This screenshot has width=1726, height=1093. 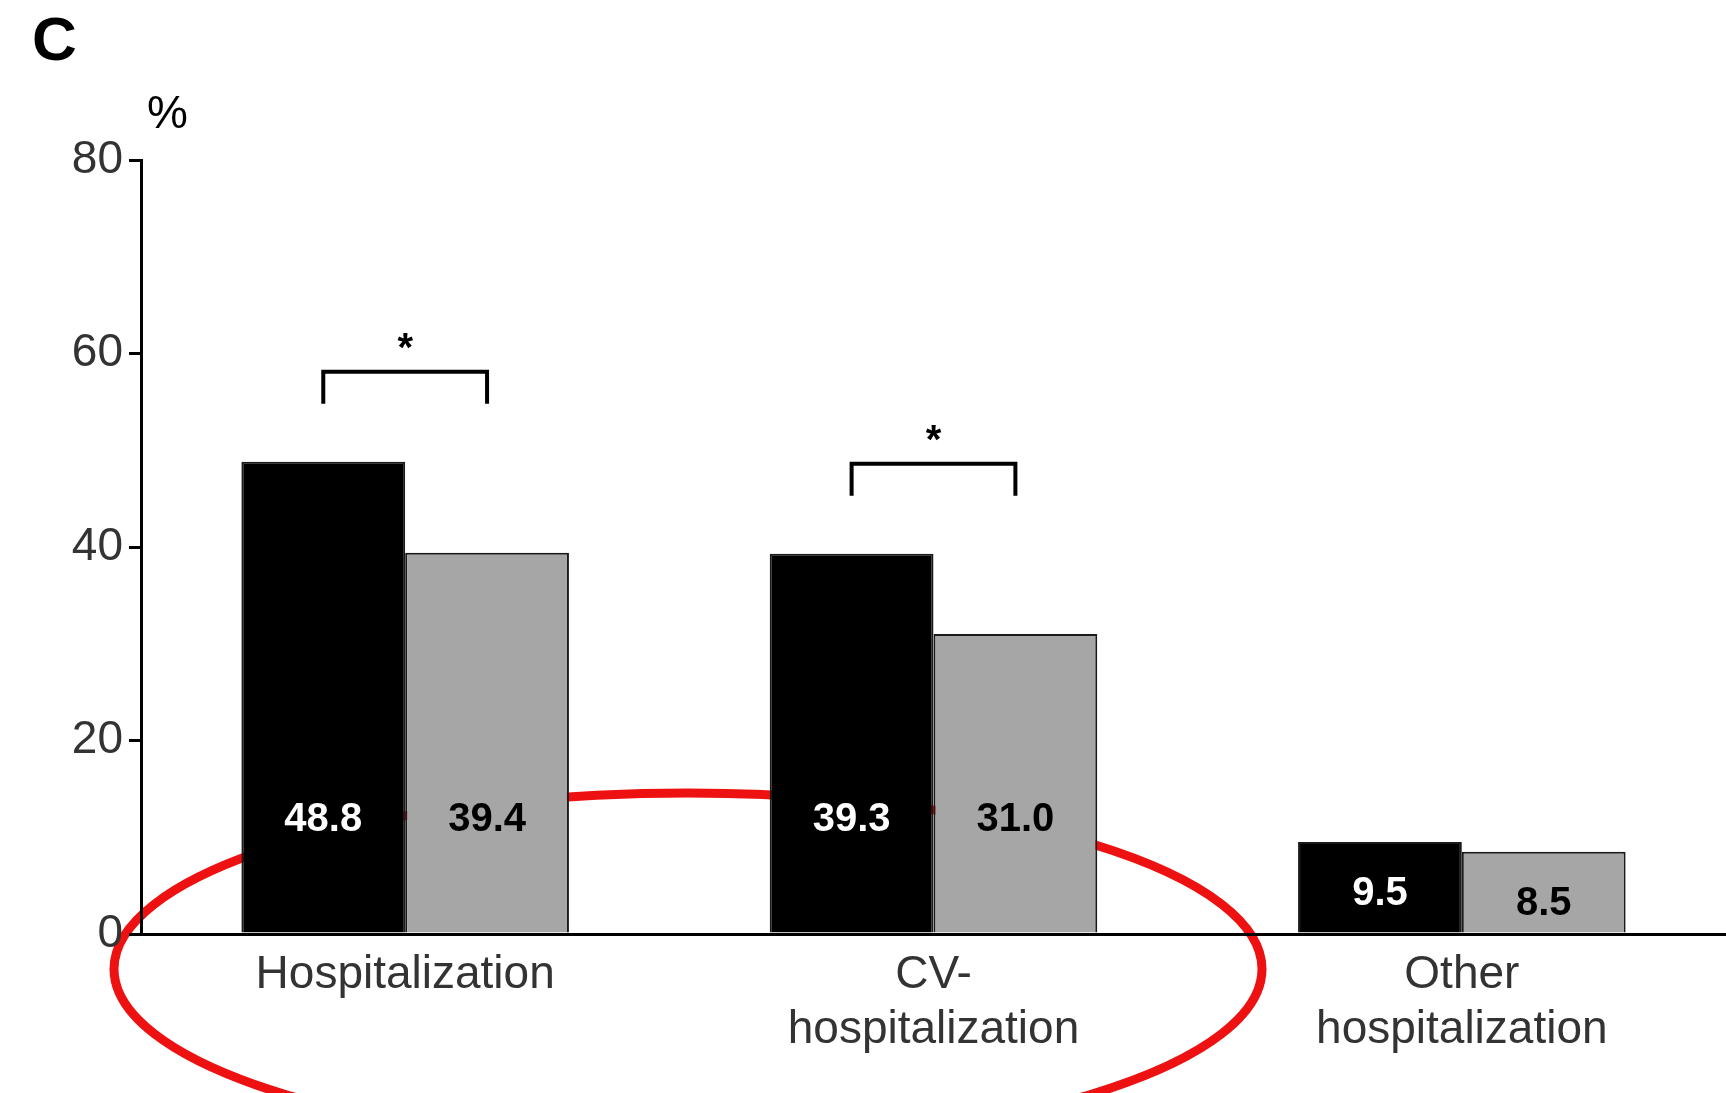 What do you see at coordinates (487, 817) in the screenshot?
I see `data-label: 39.4` at bounding box center [487, 817].